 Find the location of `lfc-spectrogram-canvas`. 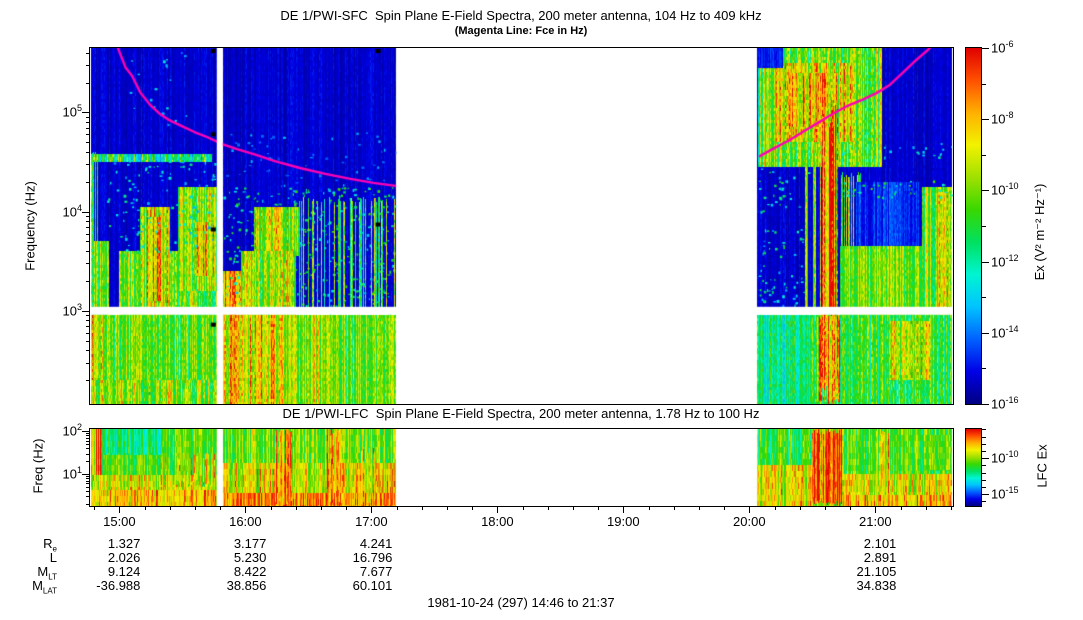

lfc-spectrogram-canvas is located at coordinates (521, 467).